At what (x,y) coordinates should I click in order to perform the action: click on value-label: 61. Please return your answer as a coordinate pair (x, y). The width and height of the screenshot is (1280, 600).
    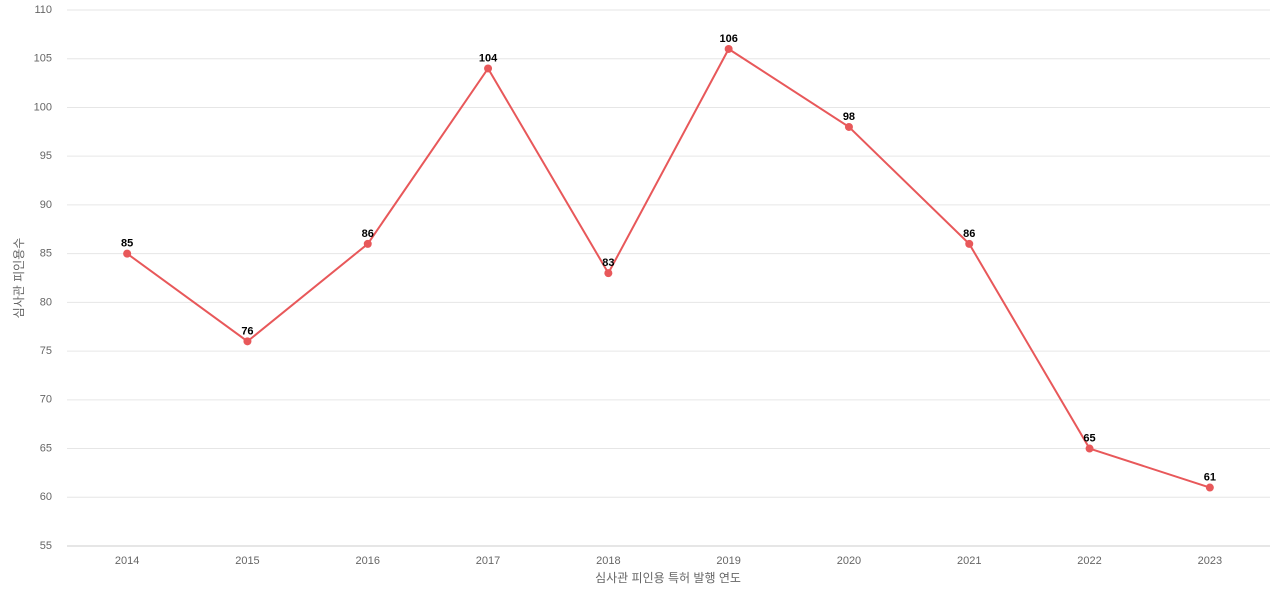
    Looking at the image, I should click on (1210, 477).